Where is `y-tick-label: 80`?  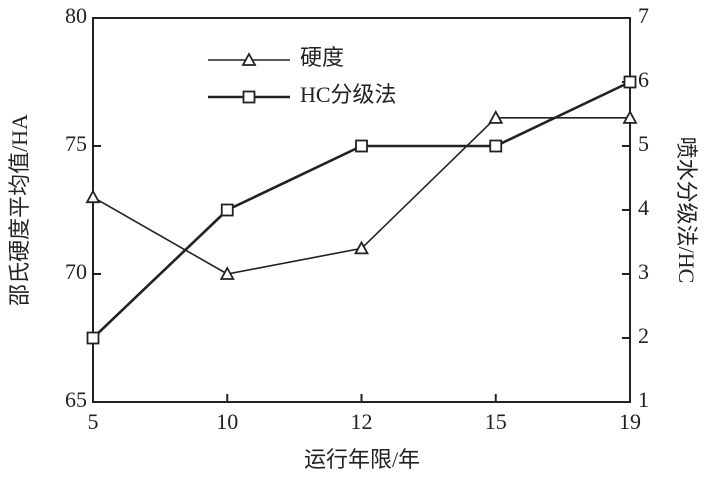 y-tick-label: 80 is located at coordinates (76, 15).